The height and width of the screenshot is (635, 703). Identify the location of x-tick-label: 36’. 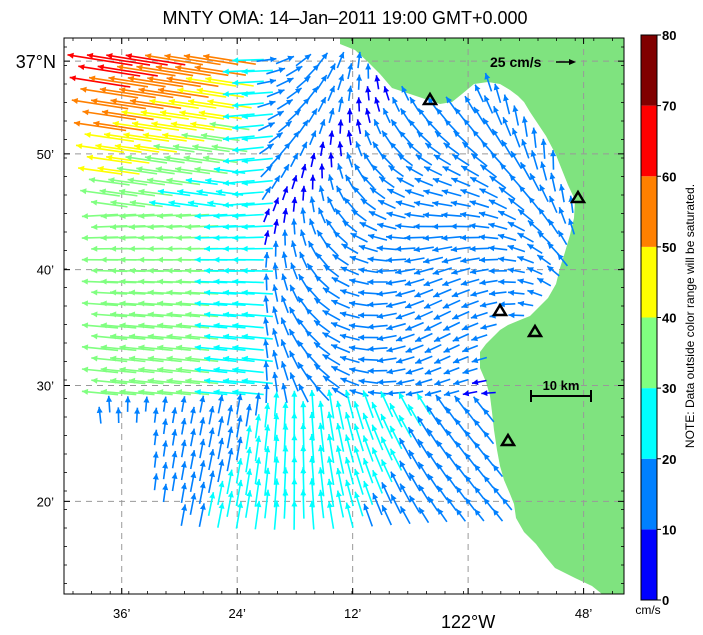
(121, 613).